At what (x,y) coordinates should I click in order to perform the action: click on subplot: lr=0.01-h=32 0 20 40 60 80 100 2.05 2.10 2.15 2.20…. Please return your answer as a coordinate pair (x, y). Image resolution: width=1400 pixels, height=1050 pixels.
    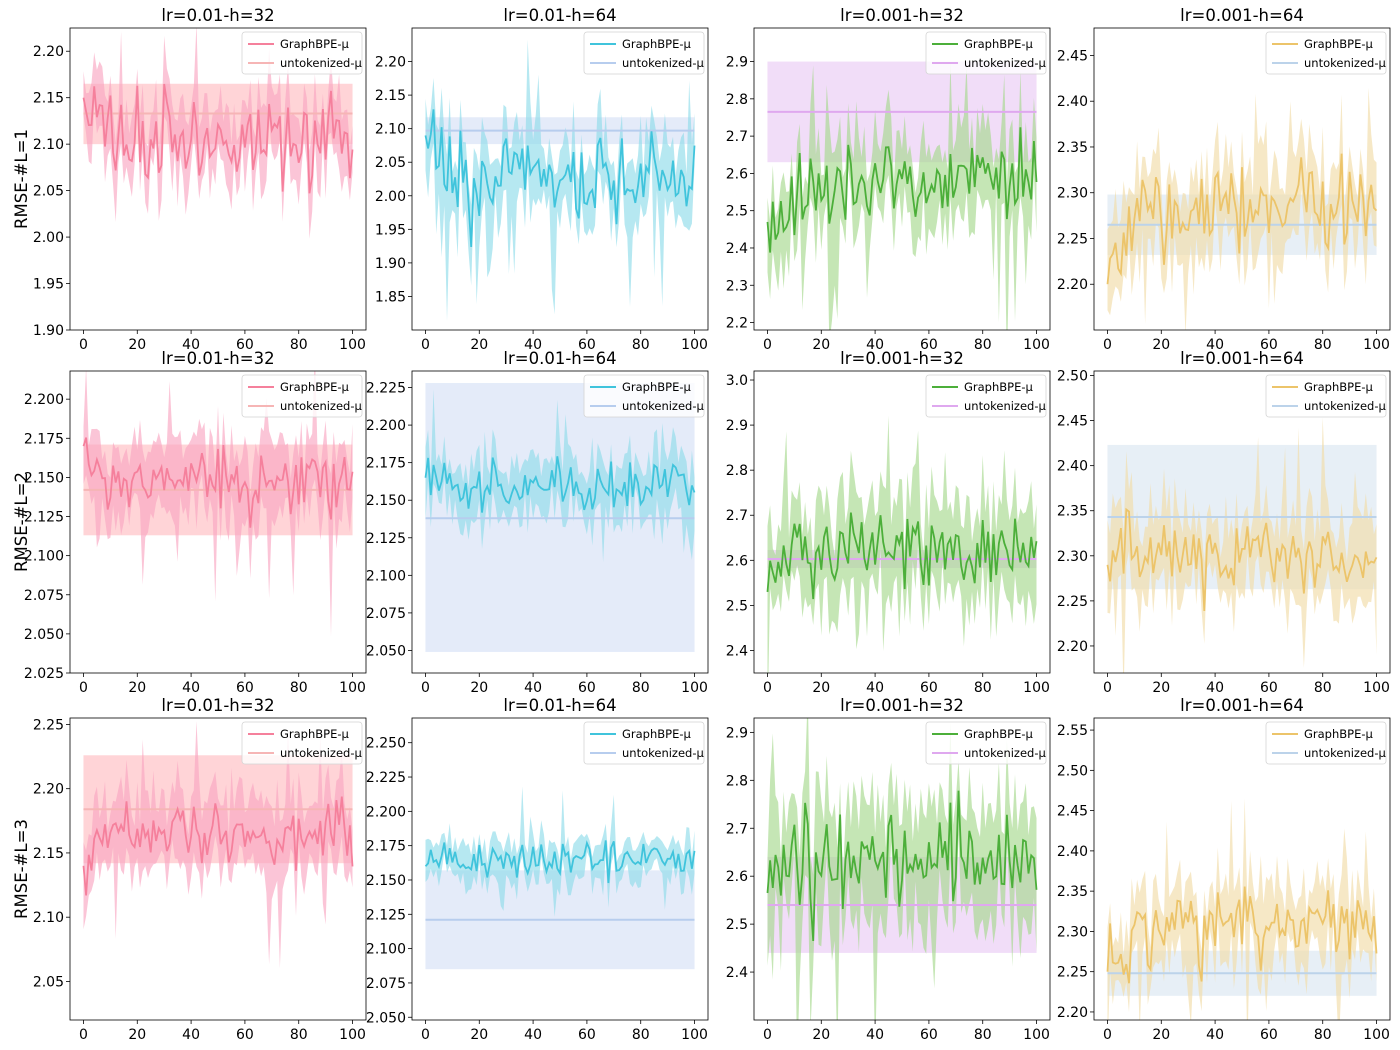
    Looking at the image, I should click on (200, 869).